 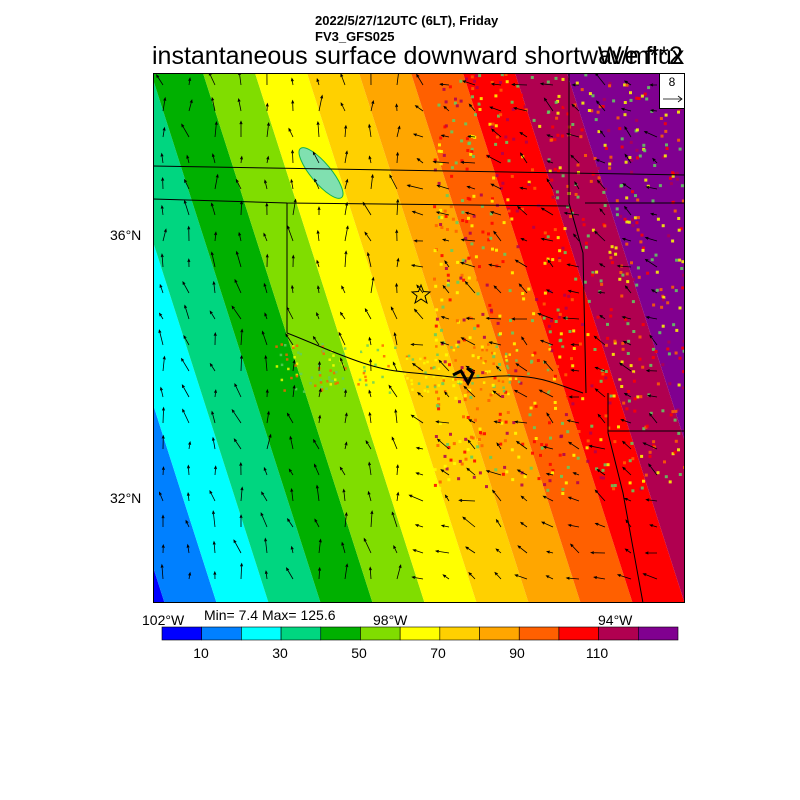 What do you see at coordinates (390, 620) in the screenshot?
I see `lon-label-98w: 98°W` at bounding box center [390, 620].